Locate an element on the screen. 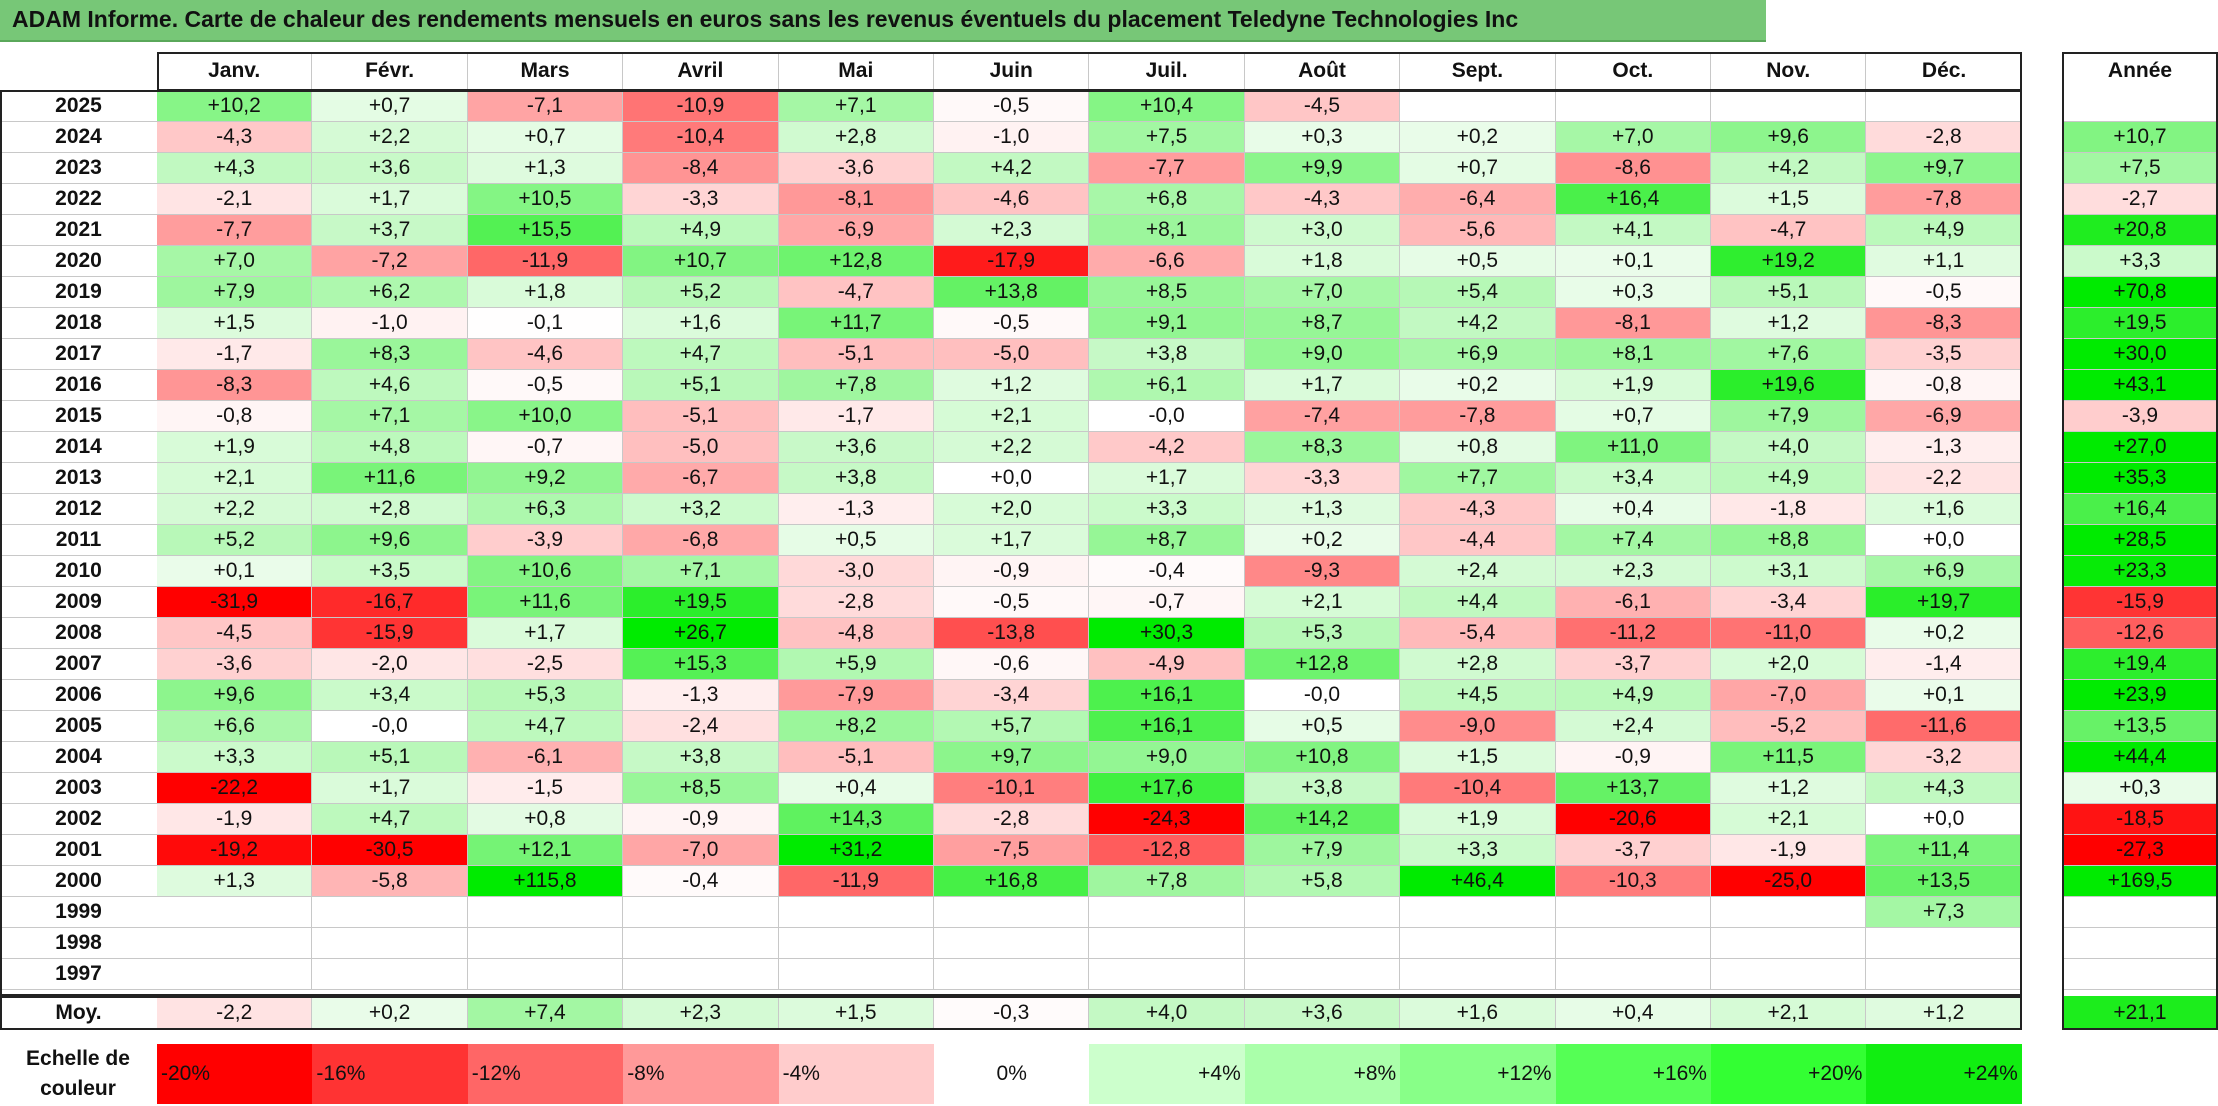 This screenshot has width=2218, height=1106. heatmap-cell: -3,4 is located at coordinates (1789, 602).